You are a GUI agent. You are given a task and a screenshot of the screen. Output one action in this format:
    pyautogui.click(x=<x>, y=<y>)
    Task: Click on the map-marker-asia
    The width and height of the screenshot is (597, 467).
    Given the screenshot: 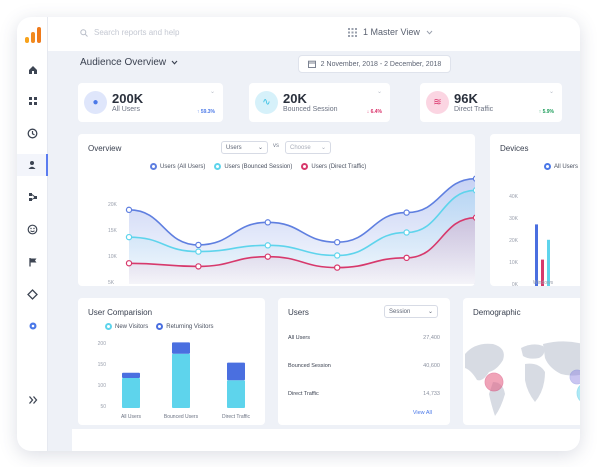 What is the action you would take?
    pyautogui.click(x=574, y=377)
    